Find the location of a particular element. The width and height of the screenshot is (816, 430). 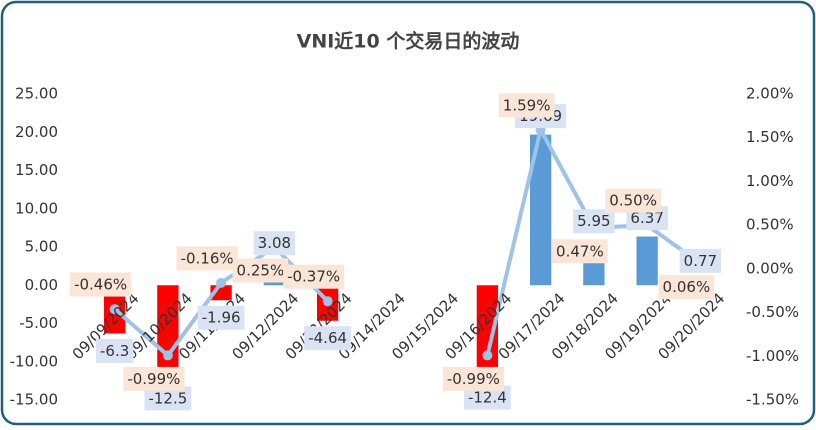

bar-value-label: -12.5 is located at coordinates (167, 398).